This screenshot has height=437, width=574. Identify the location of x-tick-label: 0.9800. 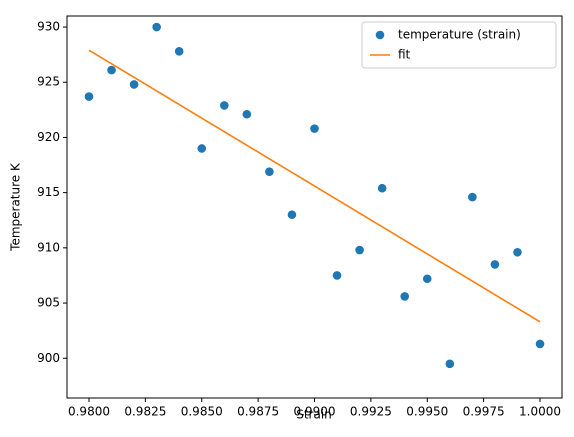
(89, 412).